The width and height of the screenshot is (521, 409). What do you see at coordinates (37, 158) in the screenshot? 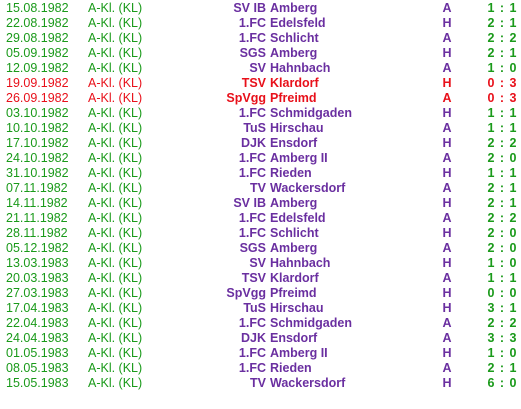
I see `match-date: 24.10.1982` at bounding box center [37, 158].